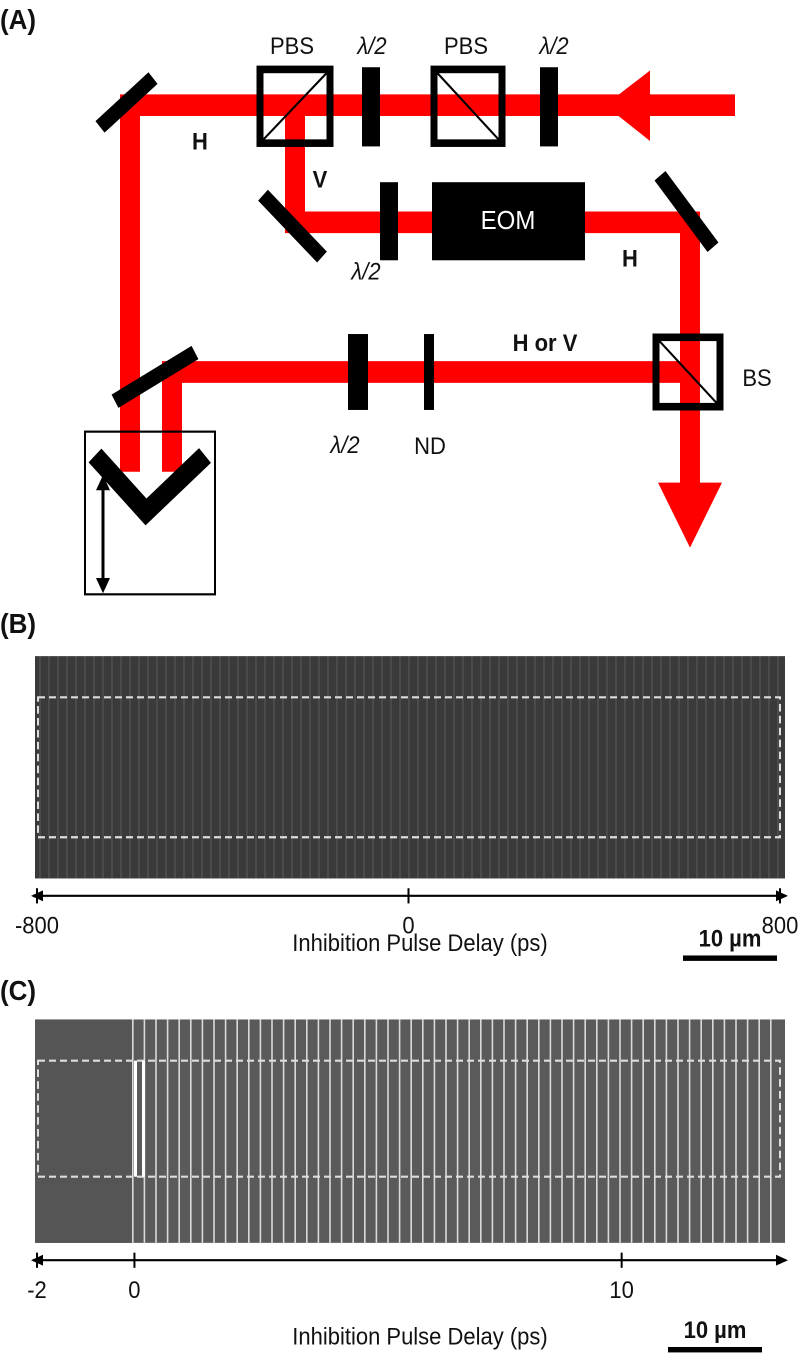 The height and width of the screenshot is (1360, 801). What do you see at coordinates (37, 1289) in the screenshot?
I see `tick-label: -2` at bounding box center [37, 1289].